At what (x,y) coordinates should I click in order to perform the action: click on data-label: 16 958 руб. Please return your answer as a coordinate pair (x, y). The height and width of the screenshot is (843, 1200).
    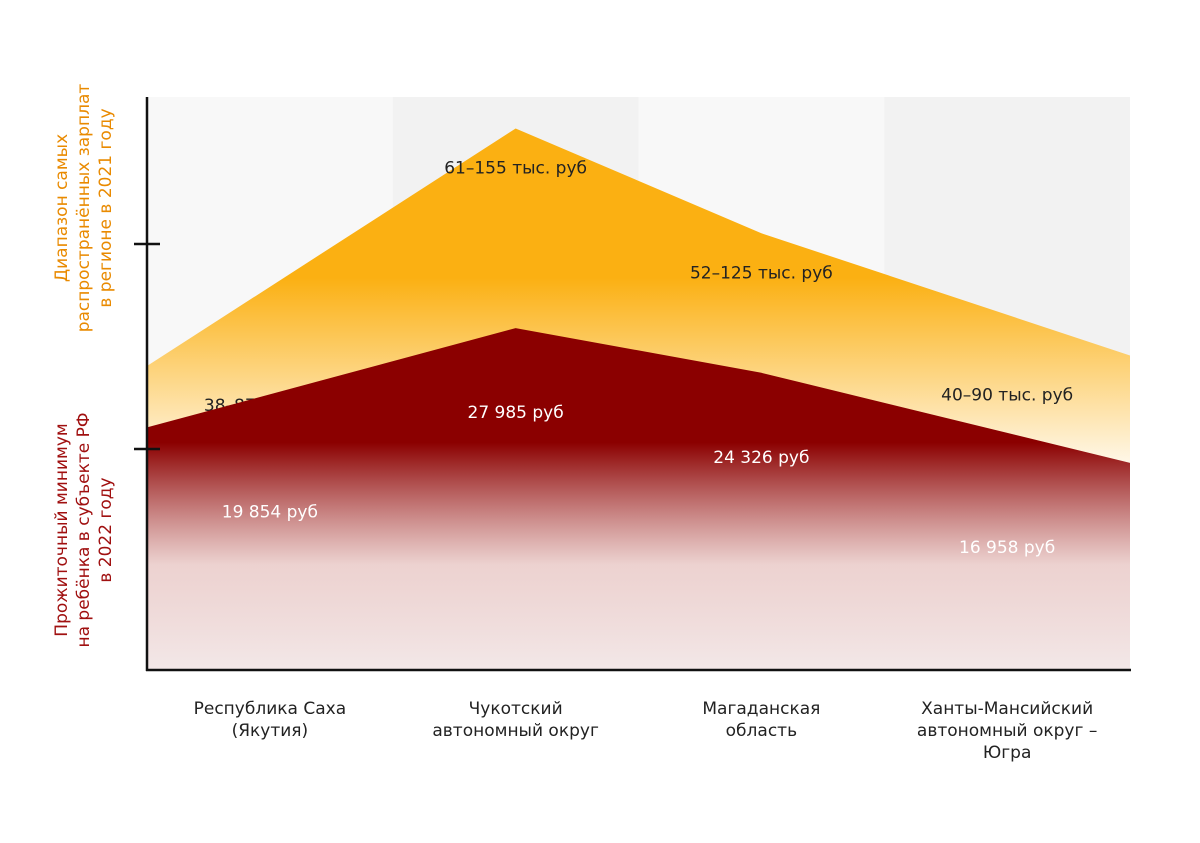
    Looking at the image, I should click on (1007, 548).